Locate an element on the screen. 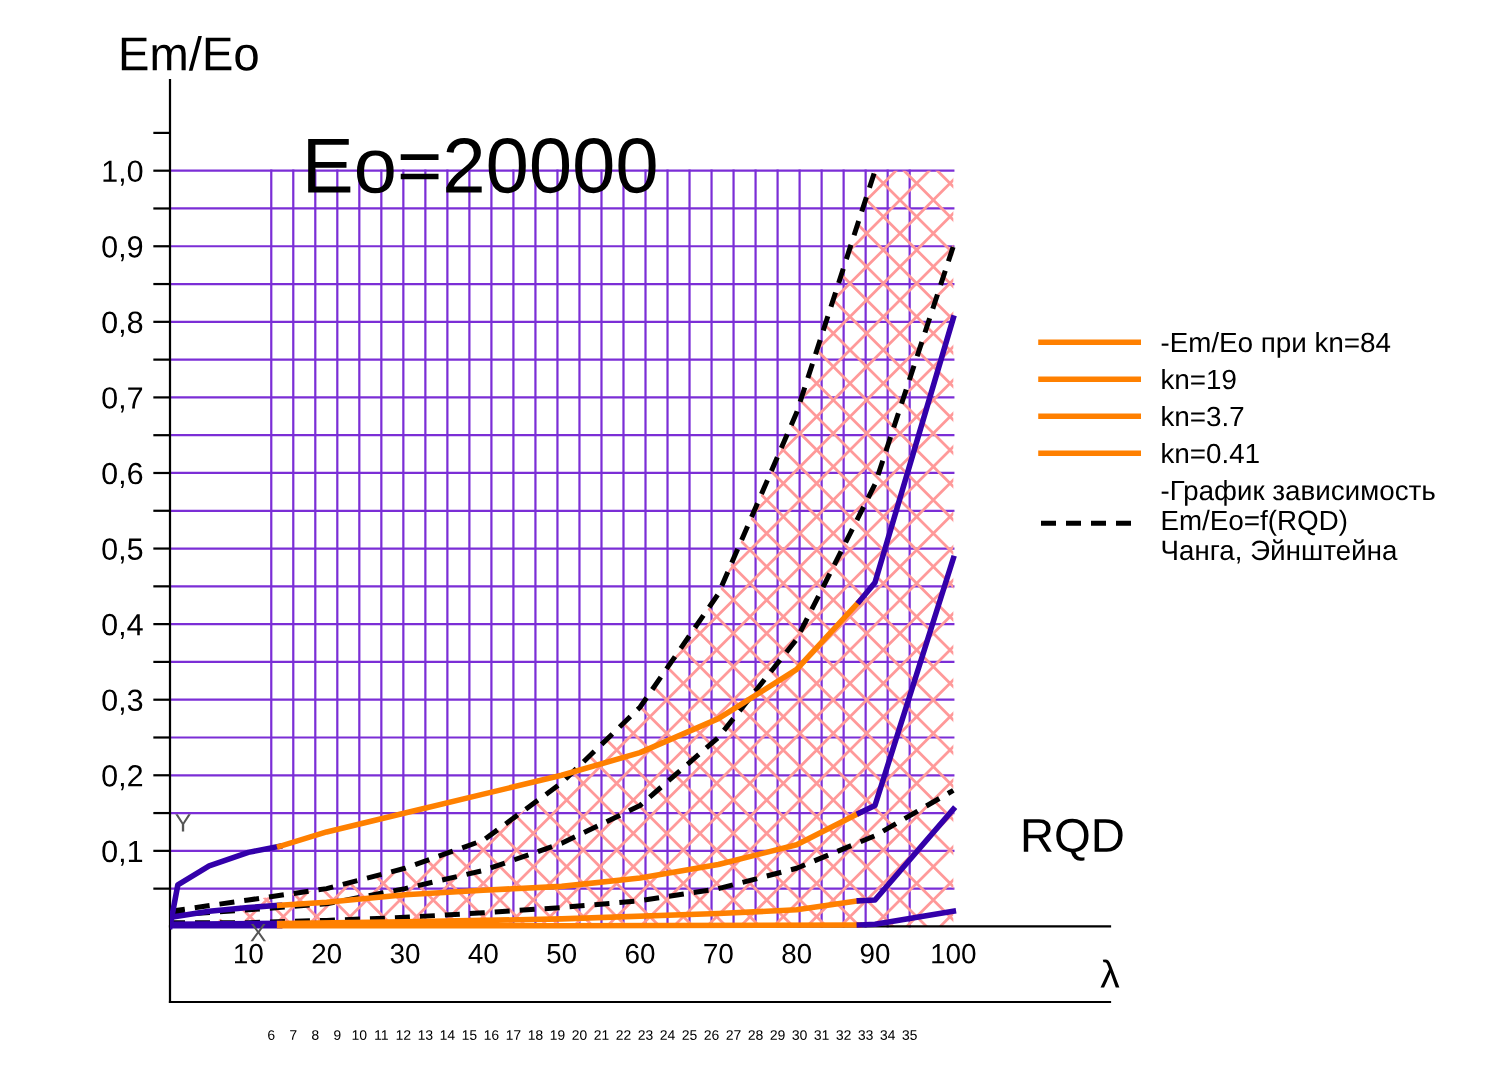 The width and height of the screenshot is (1496, 1066). legend-label: kn=19 is located at coordinates (1199, 379).